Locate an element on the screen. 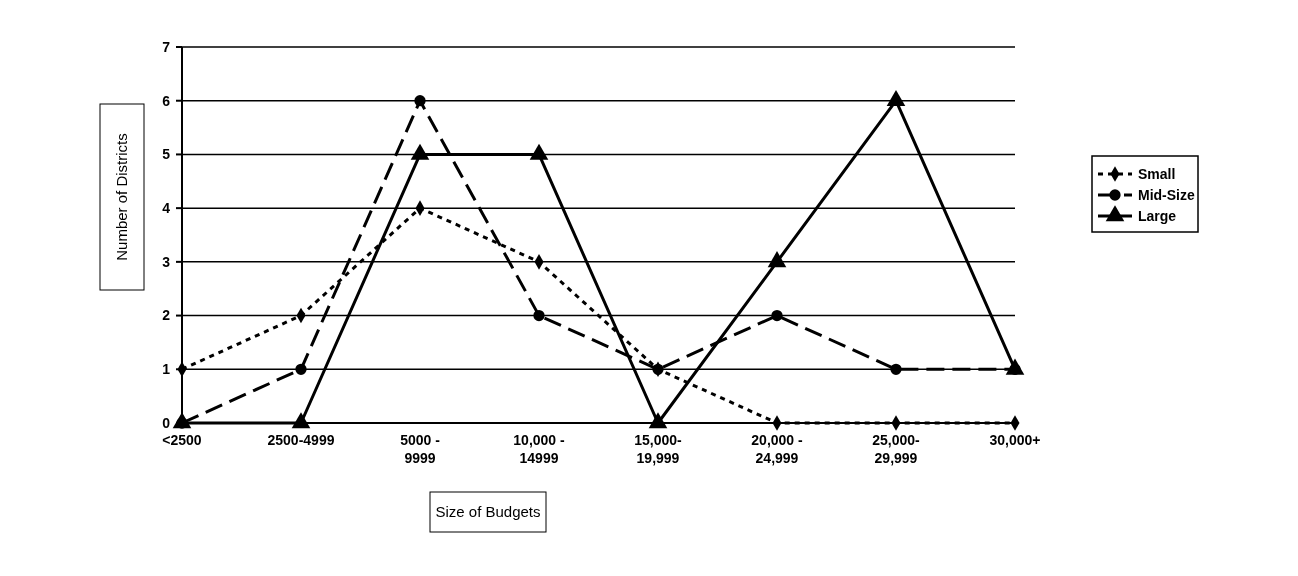 This screenshot has height=576, width=1298. y-tick-label: 1 is located at coordinates (166, 369).